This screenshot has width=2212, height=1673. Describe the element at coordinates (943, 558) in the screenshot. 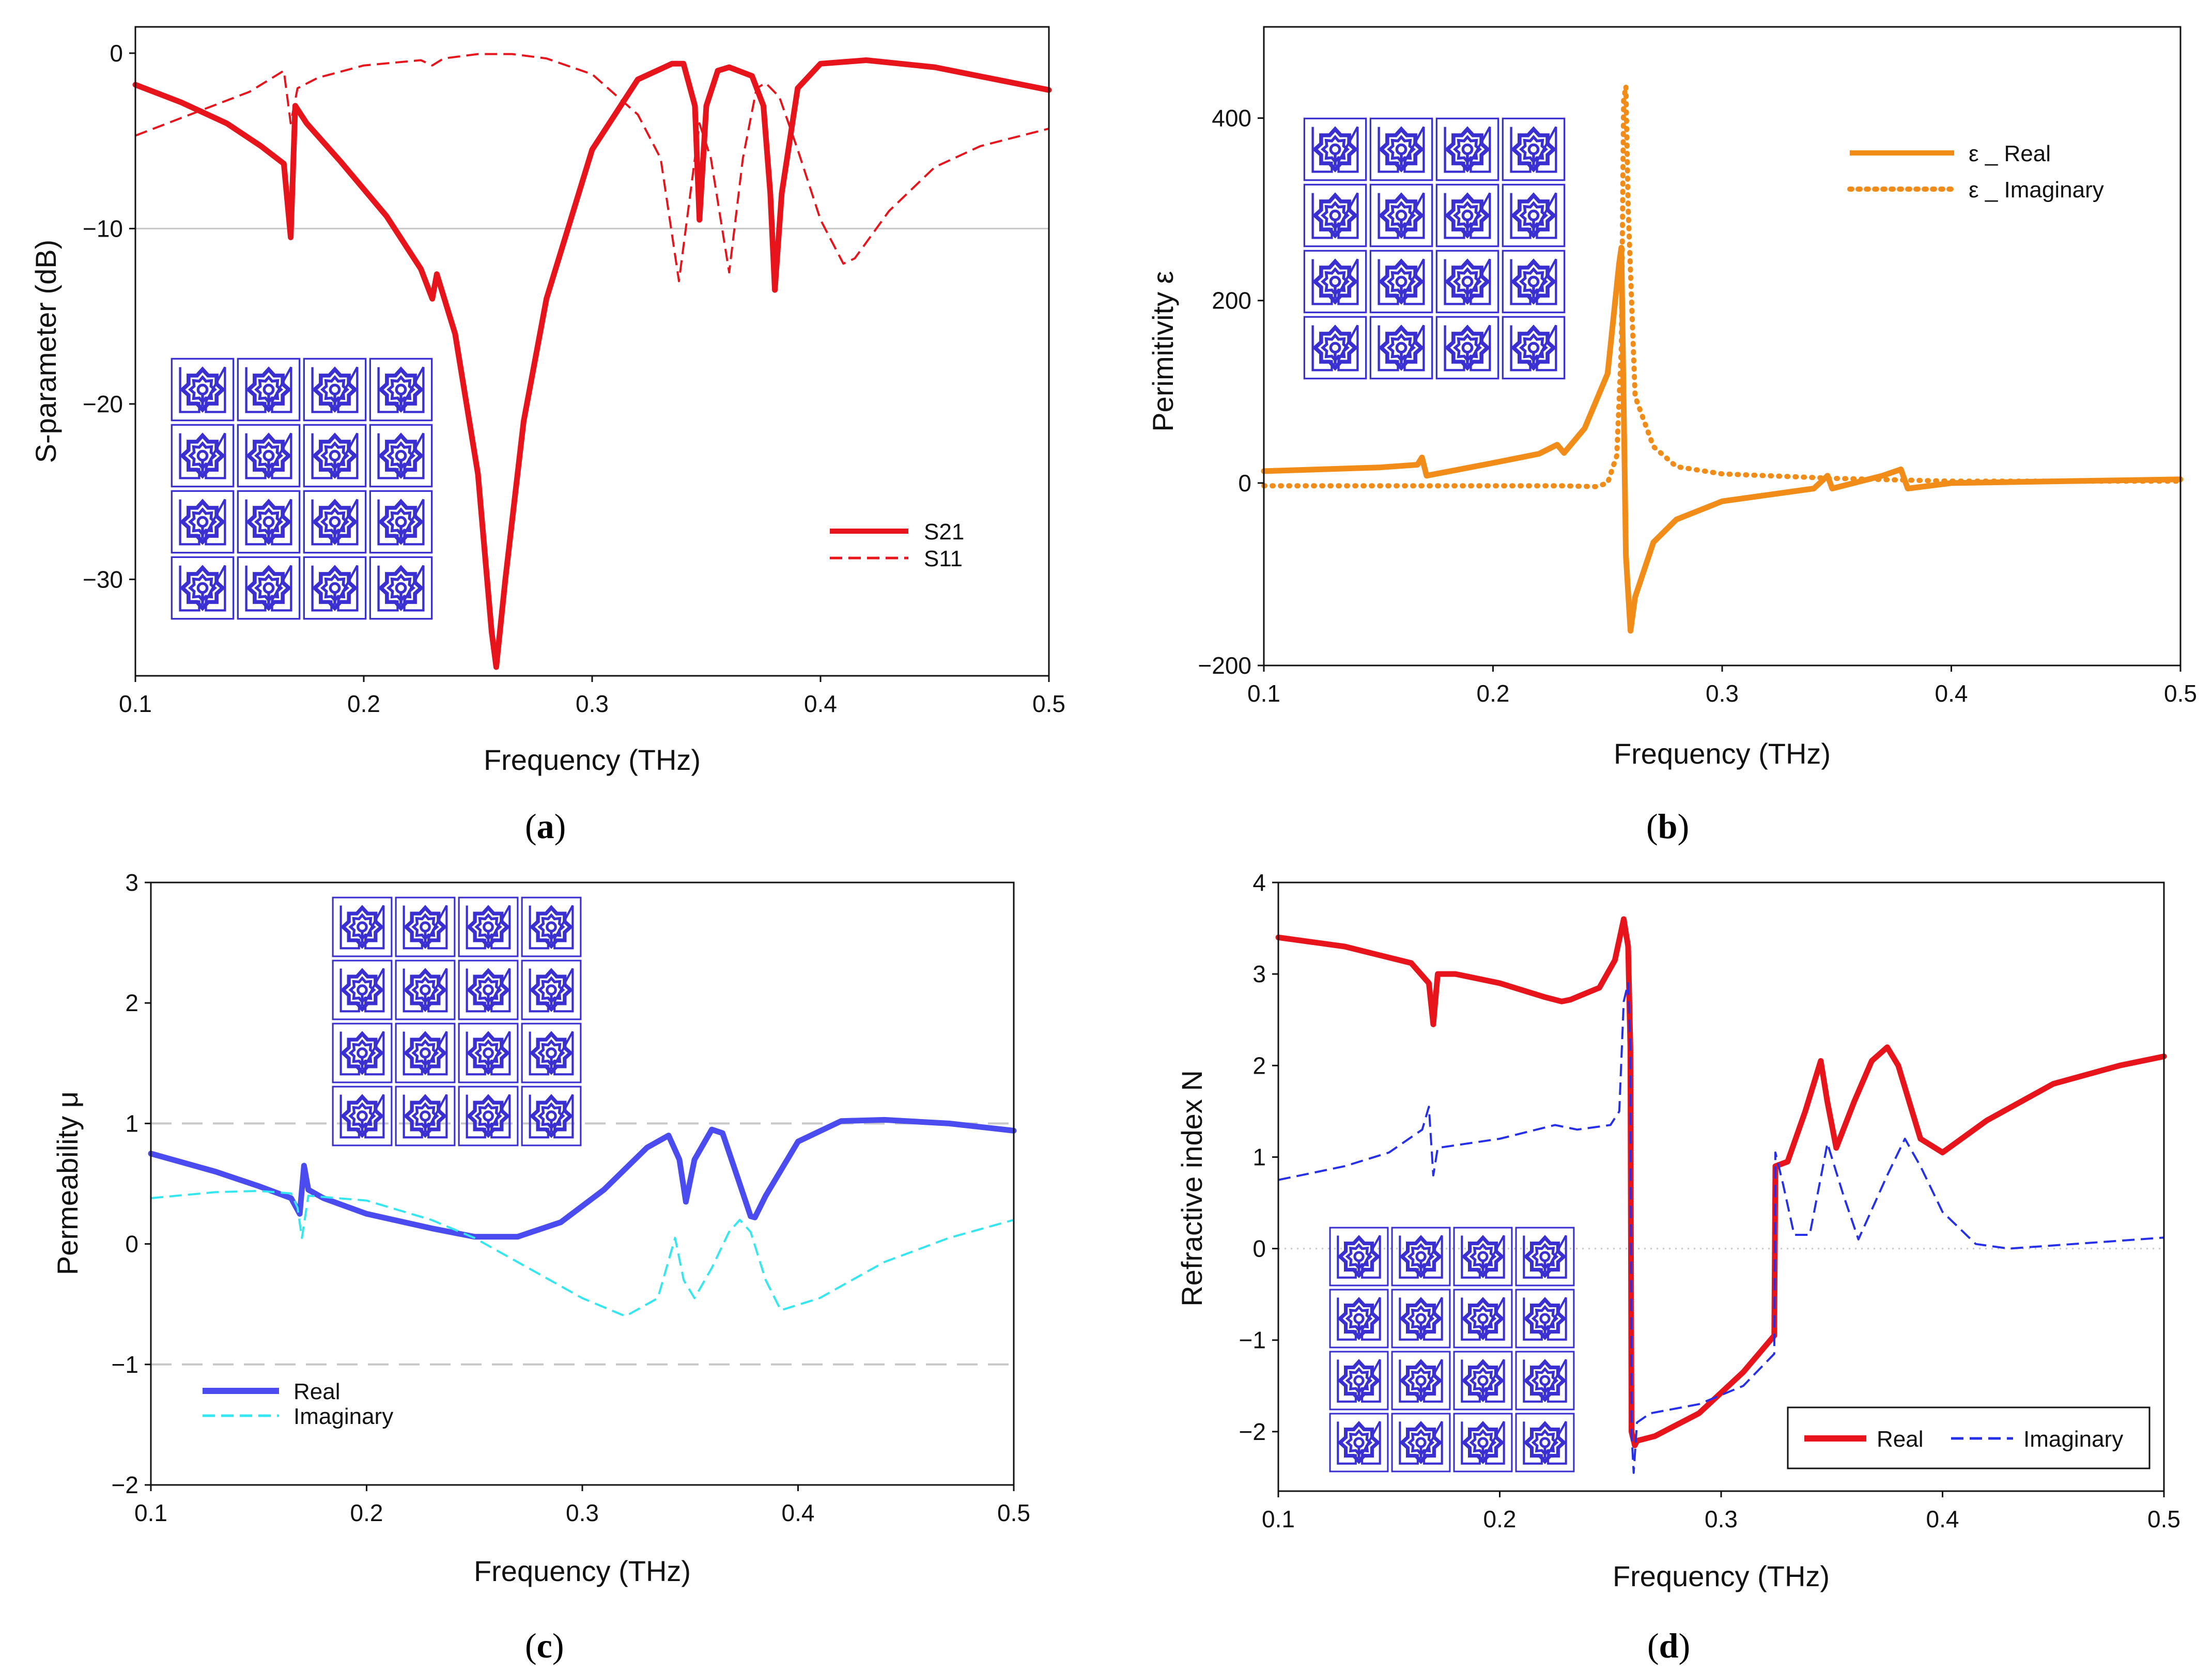

I see `legend-label-s11: S11` at that location.